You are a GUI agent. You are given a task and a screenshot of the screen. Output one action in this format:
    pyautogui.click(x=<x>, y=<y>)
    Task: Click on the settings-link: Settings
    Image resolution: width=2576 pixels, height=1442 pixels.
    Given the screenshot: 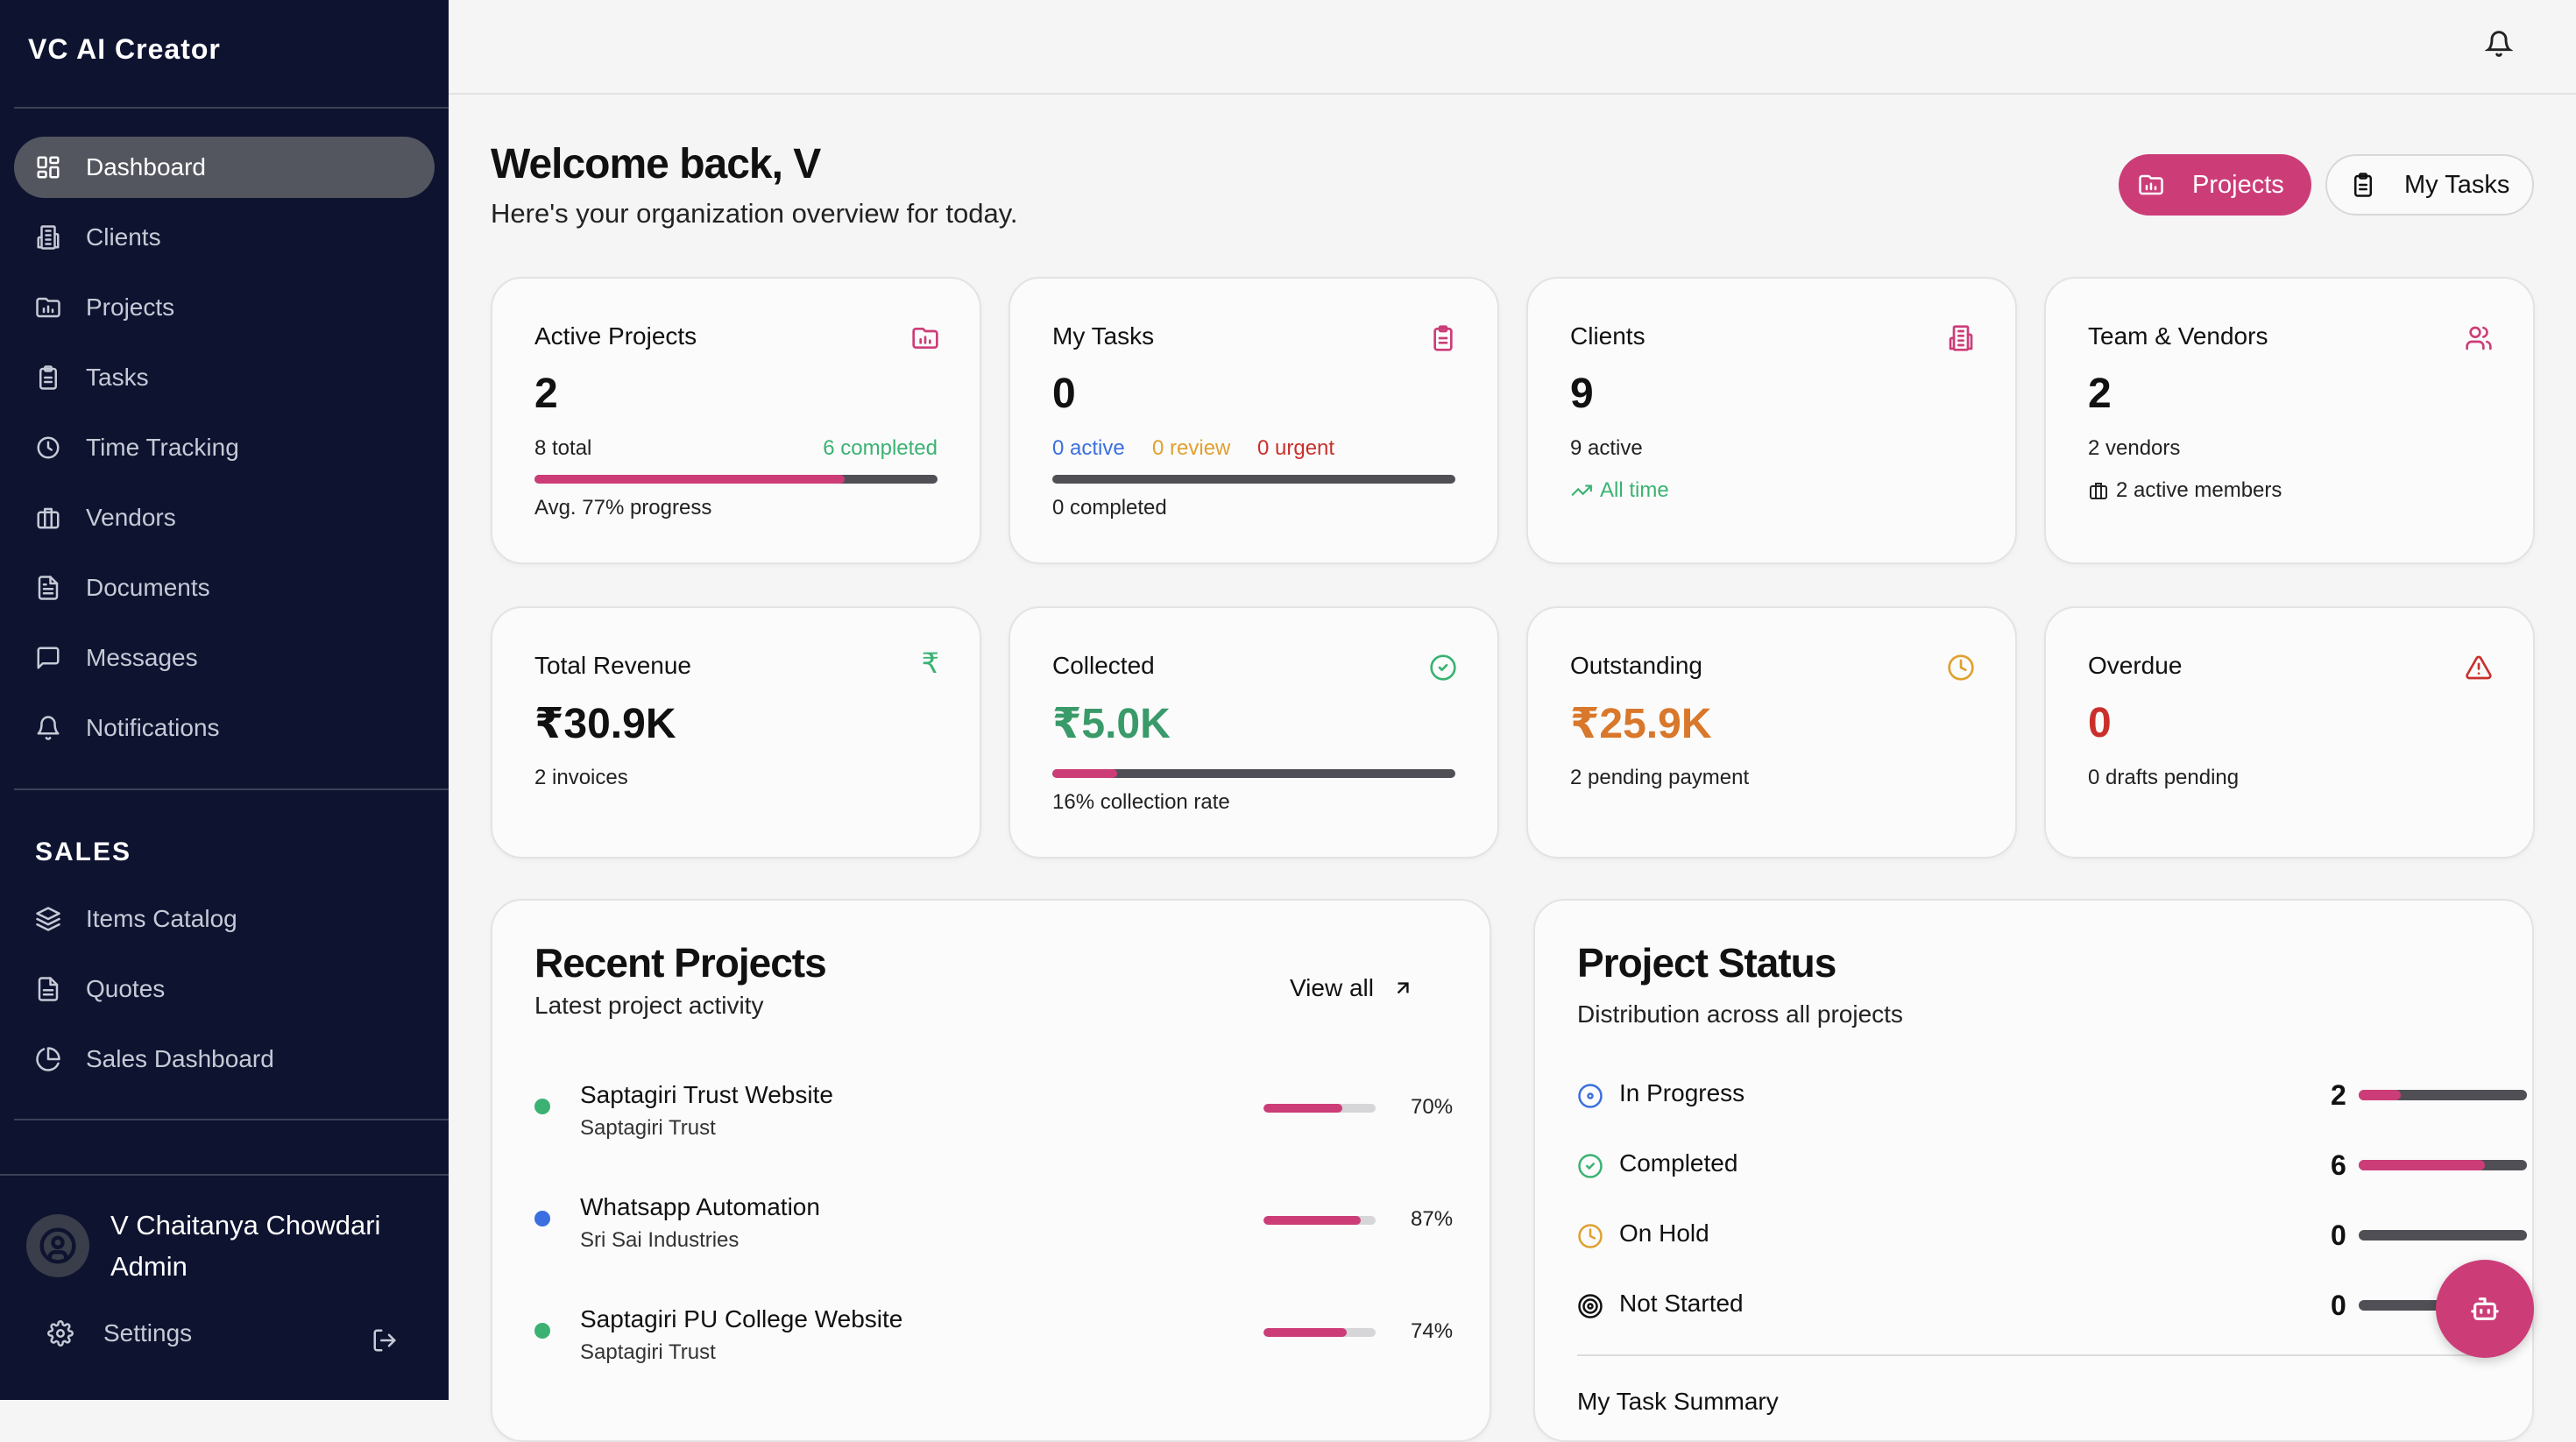 What is the action you would take?
    pyautogui.click(x=119, y=1333)
    